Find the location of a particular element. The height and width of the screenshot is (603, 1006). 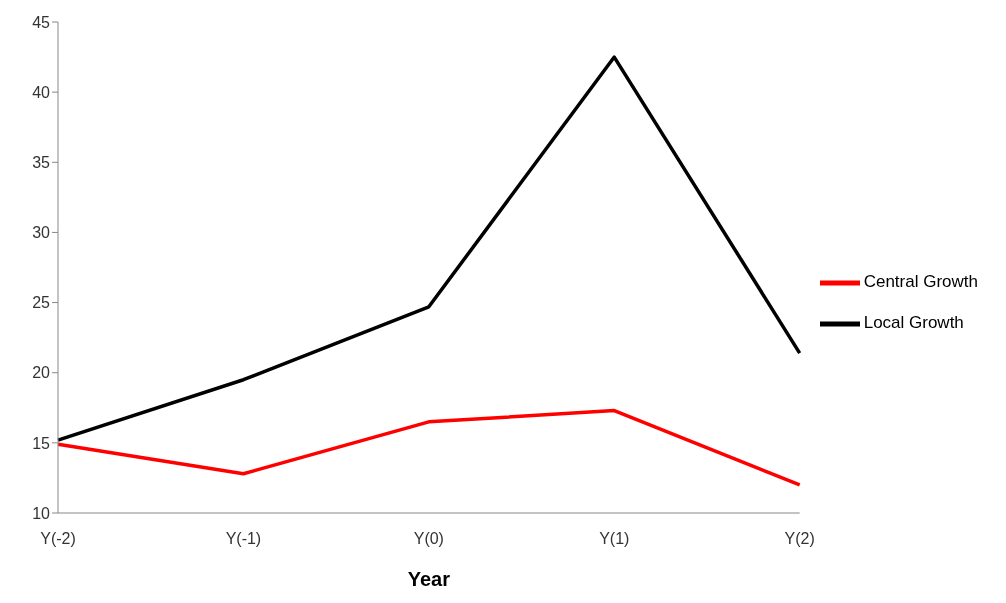

y-tick-label: 30 is located at coordinates (41, 233).